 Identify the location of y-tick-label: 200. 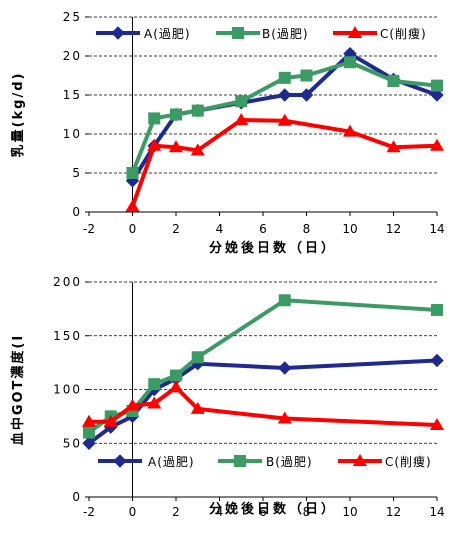
(67, 282).